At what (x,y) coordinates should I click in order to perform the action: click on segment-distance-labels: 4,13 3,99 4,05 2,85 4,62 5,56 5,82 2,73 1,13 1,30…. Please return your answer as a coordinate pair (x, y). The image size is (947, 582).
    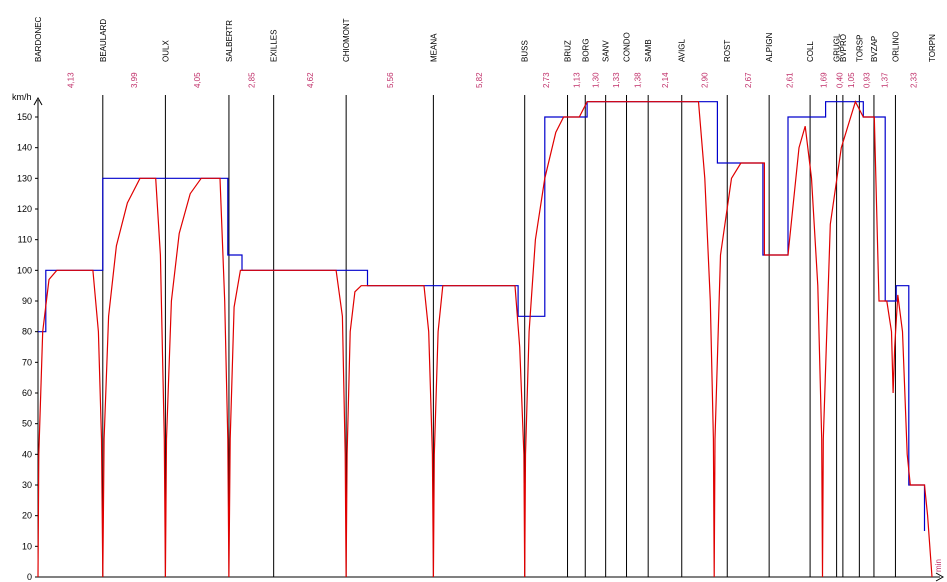
    Looking at the image, I should click on (492, 80).